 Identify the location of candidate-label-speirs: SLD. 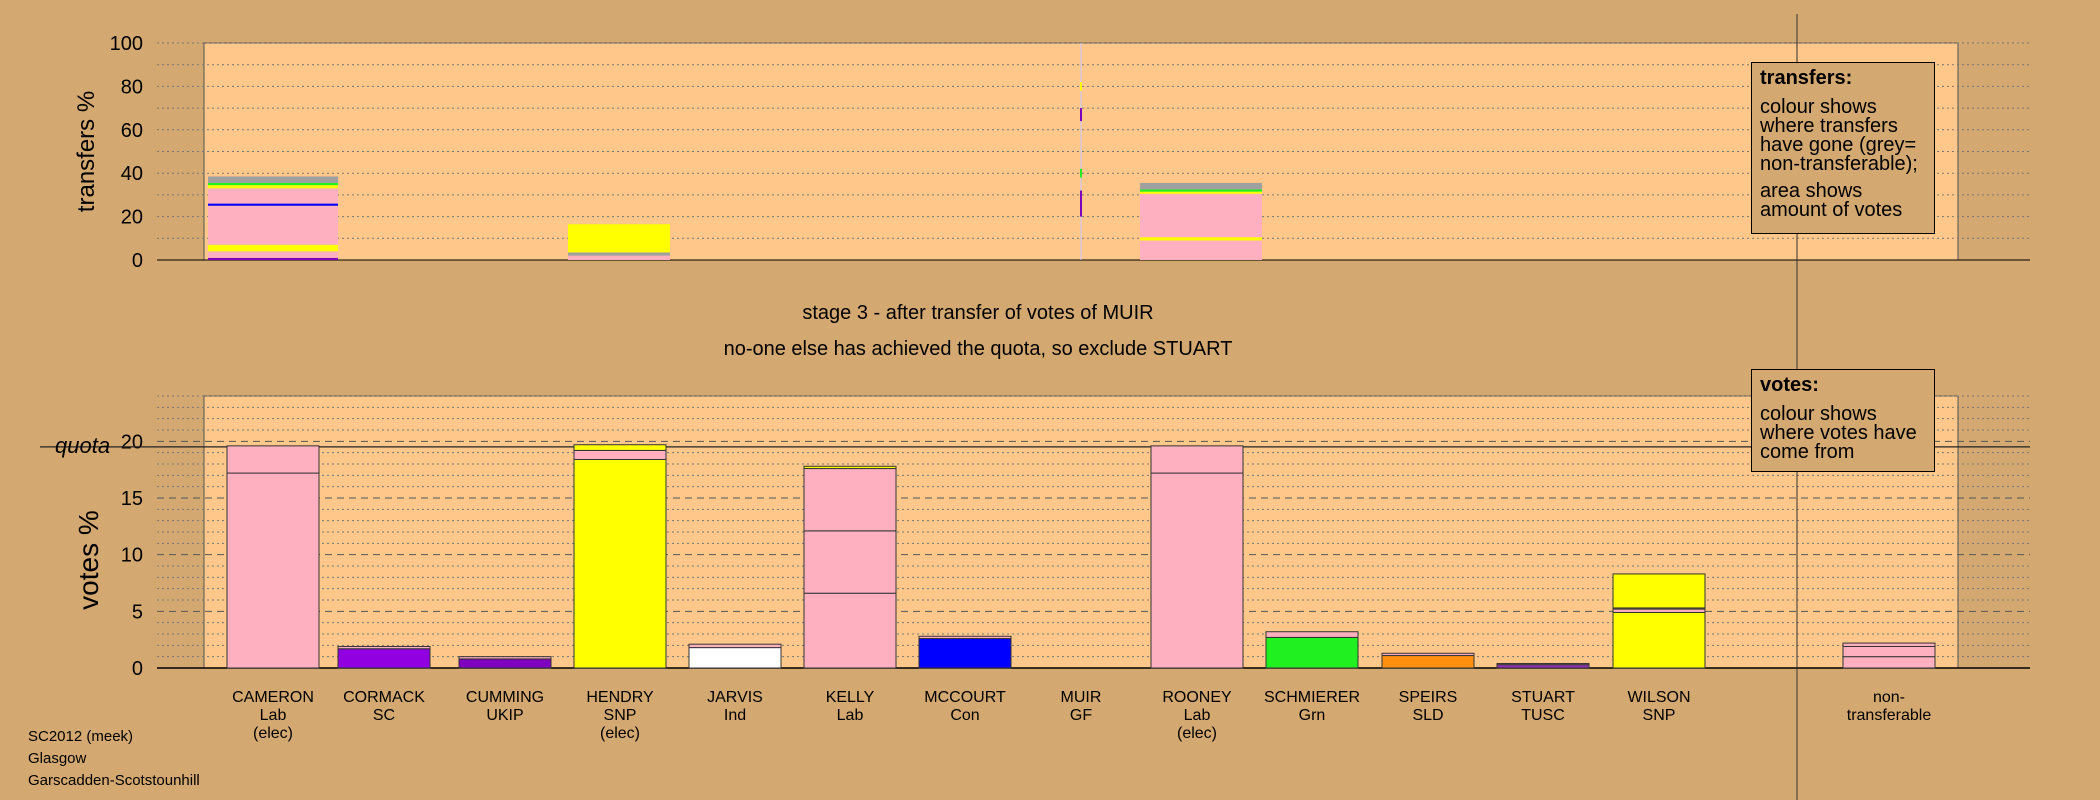
(1427, 715).